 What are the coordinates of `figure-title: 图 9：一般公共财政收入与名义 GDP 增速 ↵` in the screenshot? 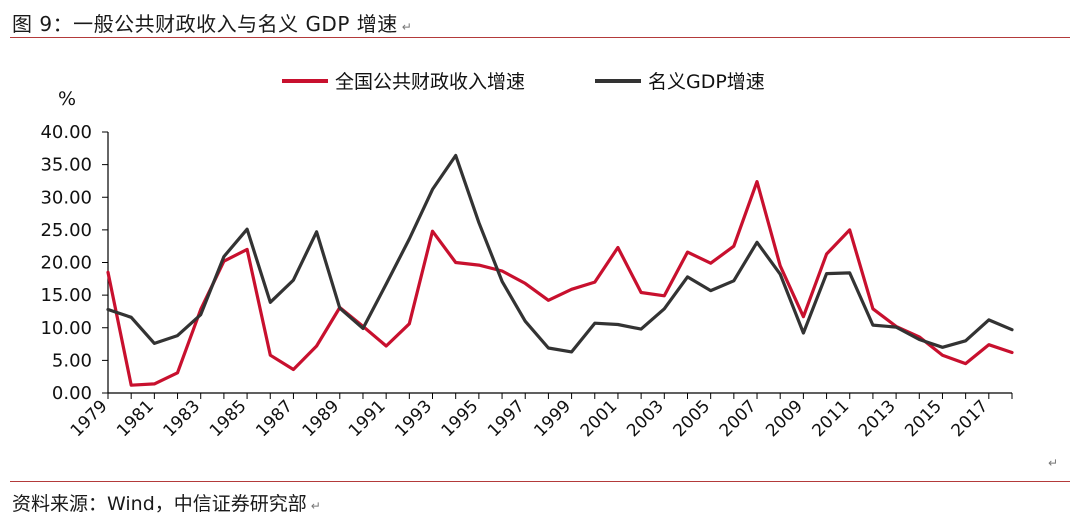 It's located at (212, 22).